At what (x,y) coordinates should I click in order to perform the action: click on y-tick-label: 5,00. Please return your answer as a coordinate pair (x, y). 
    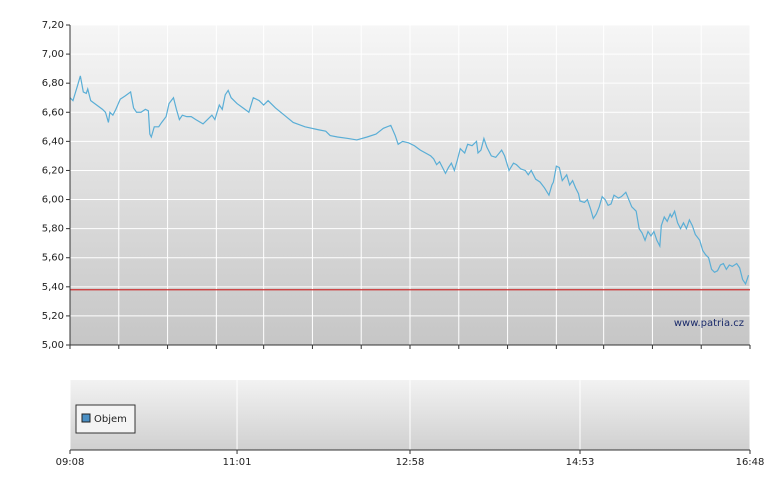
    Looking at the image, I should click on (53, 345).